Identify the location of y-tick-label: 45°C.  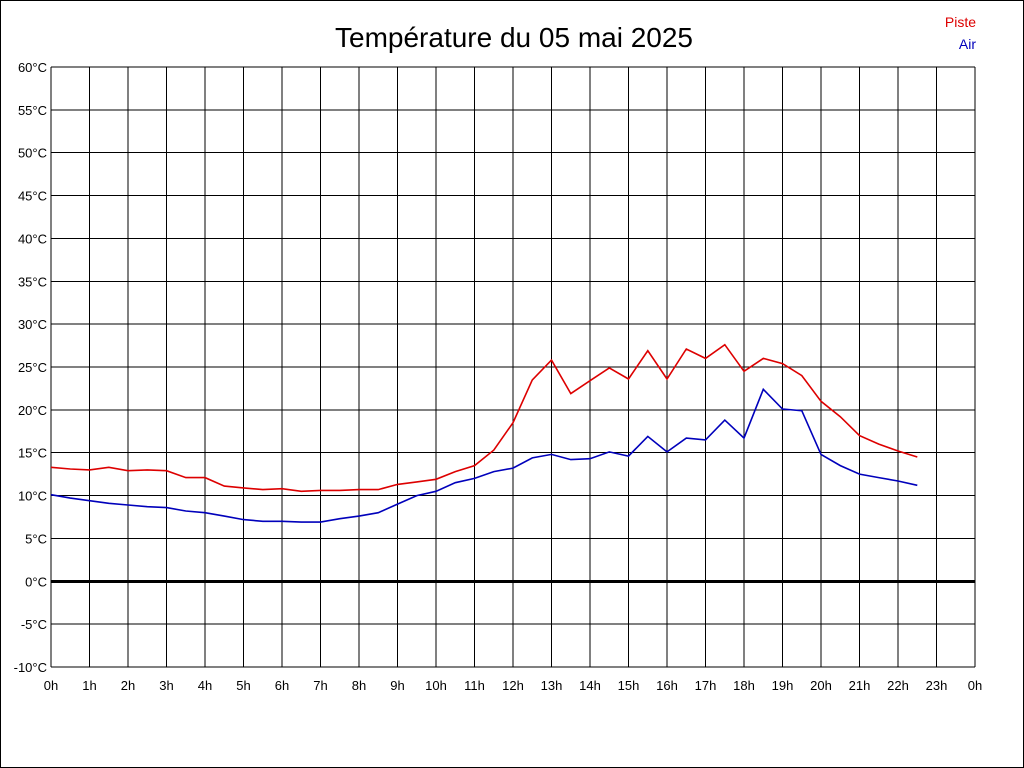
(32, 196).